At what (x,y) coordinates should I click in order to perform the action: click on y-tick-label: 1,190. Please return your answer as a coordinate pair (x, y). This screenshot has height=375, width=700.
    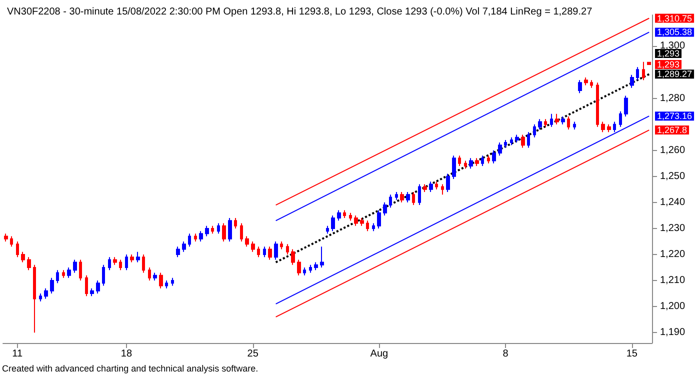
    Looking at the image, I should click on (673, 332).